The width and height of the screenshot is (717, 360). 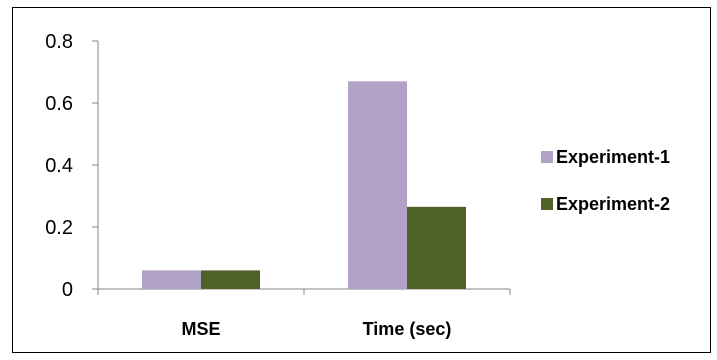 I want to click on x-category-label: MSE, so click(x=200, y=329).